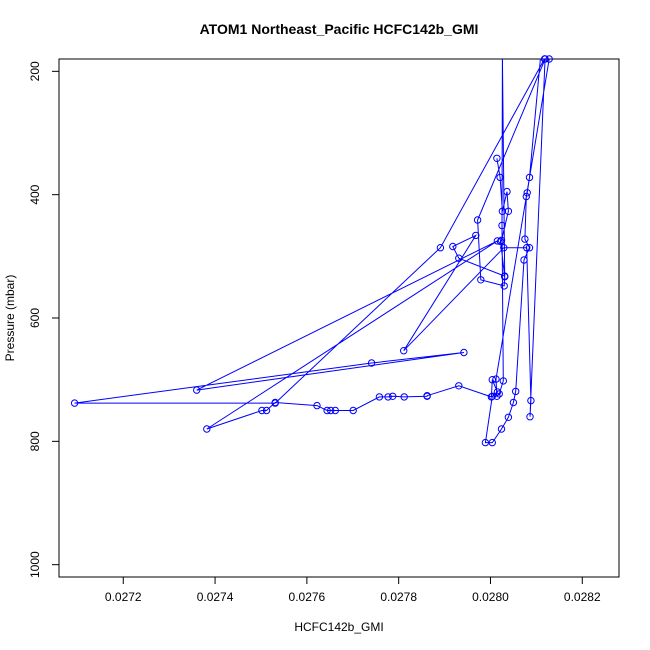  Describe the element at coordinates (582, 597) in the screenshot. I see `x-tick-label: 0.0282` at that location.